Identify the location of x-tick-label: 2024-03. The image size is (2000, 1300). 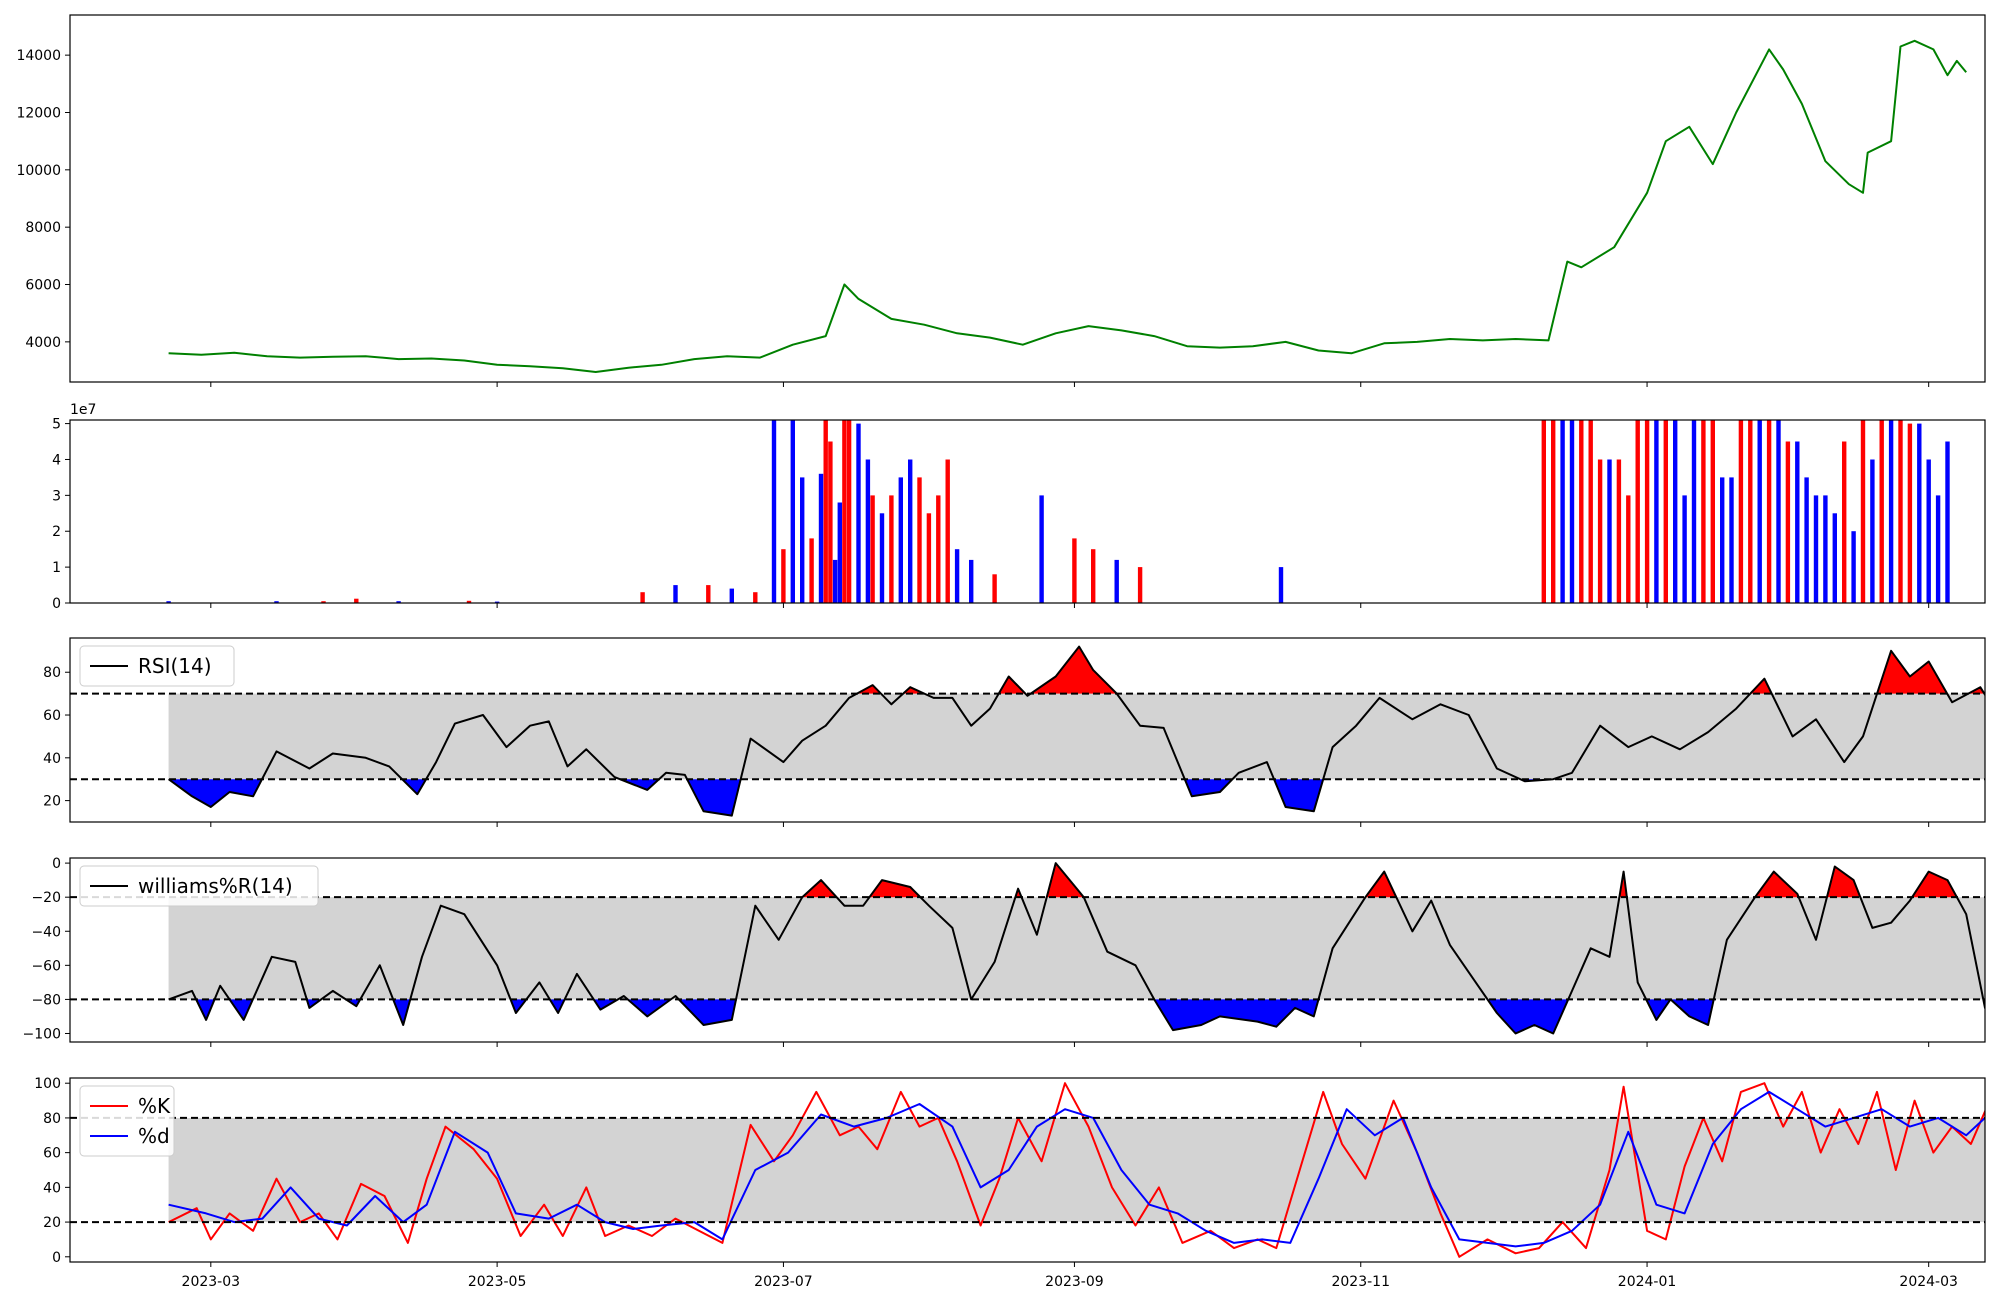
(1928, 1282).